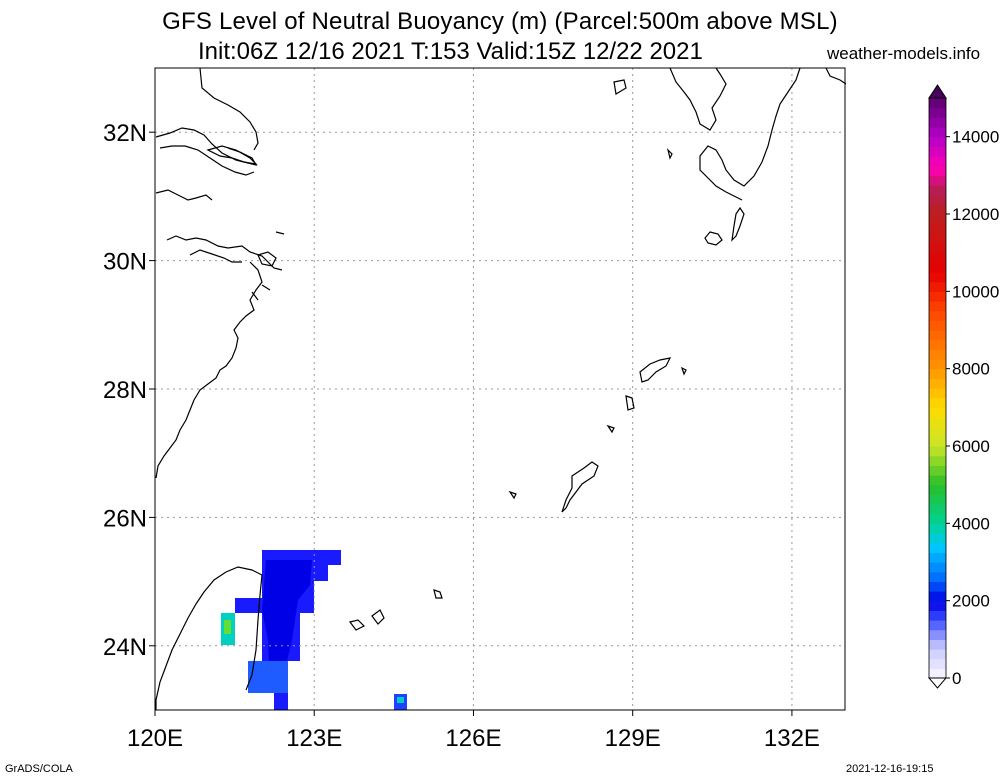 Image resolution: width=1000 pixels, height=779 pixels. What do you see at coordinates (314, 738) in the screenshot?
I see `lon-tick-label: 123E` at bounding box center [314, 738].